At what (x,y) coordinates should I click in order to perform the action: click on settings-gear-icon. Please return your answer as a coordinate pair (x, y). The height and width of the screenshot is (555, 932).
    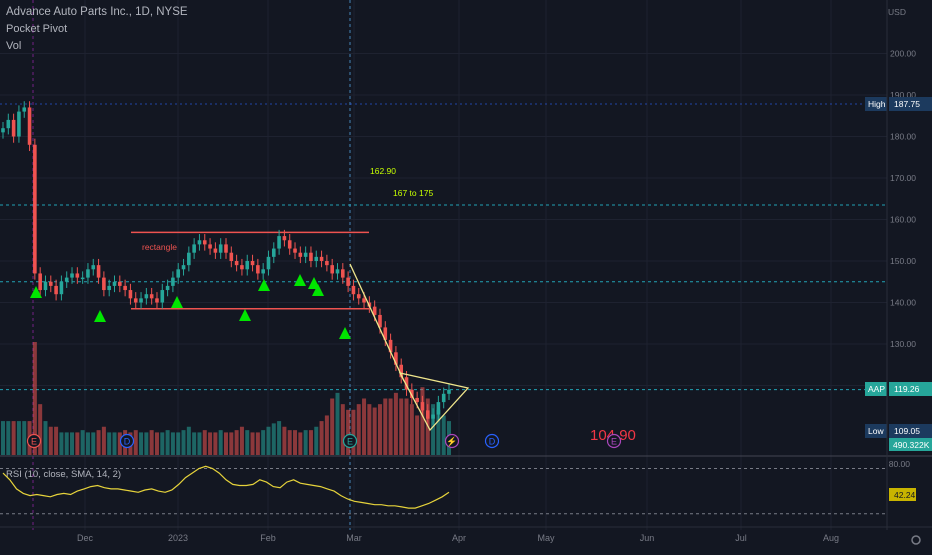
    Looking at the image, I should click on (916, 540).